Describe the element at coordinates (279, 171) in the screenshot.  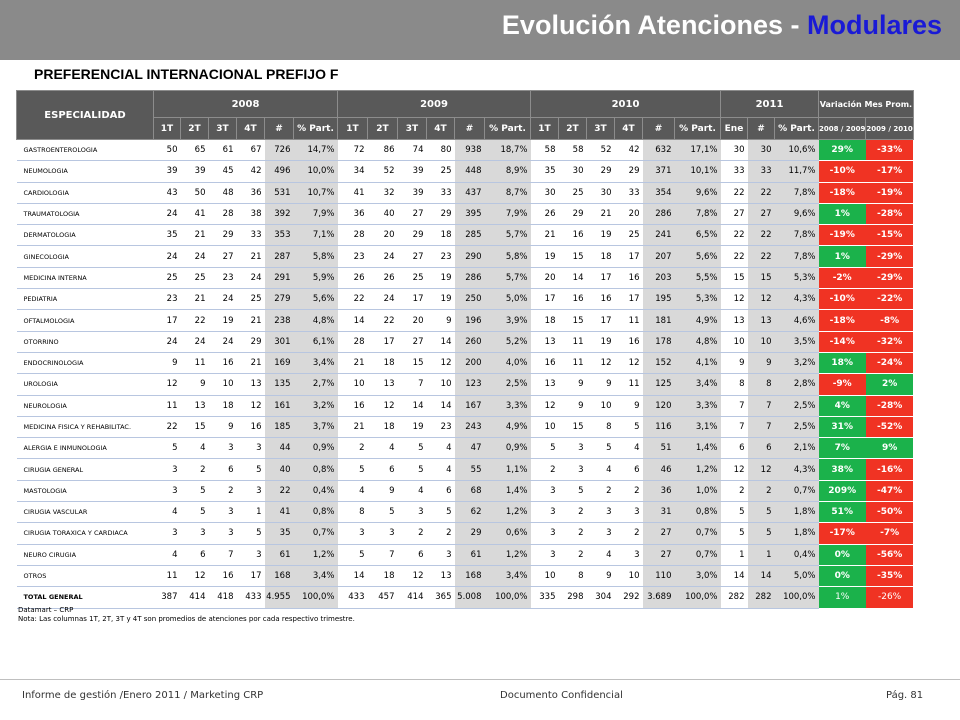
I see `value-cell: 496` at that location.